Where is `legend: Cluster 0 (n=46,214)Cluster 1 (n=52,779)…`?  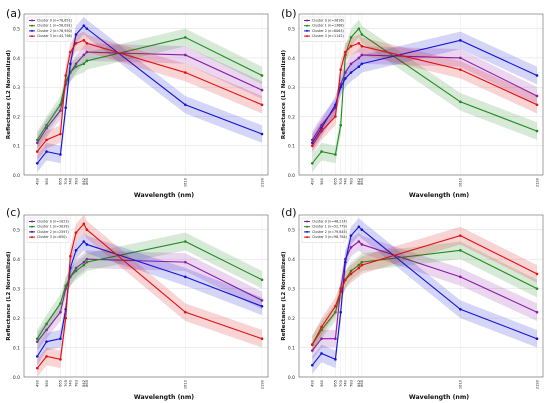 legend: Cluster 0 (n=46,214)Cluster 1 (n=52,779)… is located at coordinates (324, 230).